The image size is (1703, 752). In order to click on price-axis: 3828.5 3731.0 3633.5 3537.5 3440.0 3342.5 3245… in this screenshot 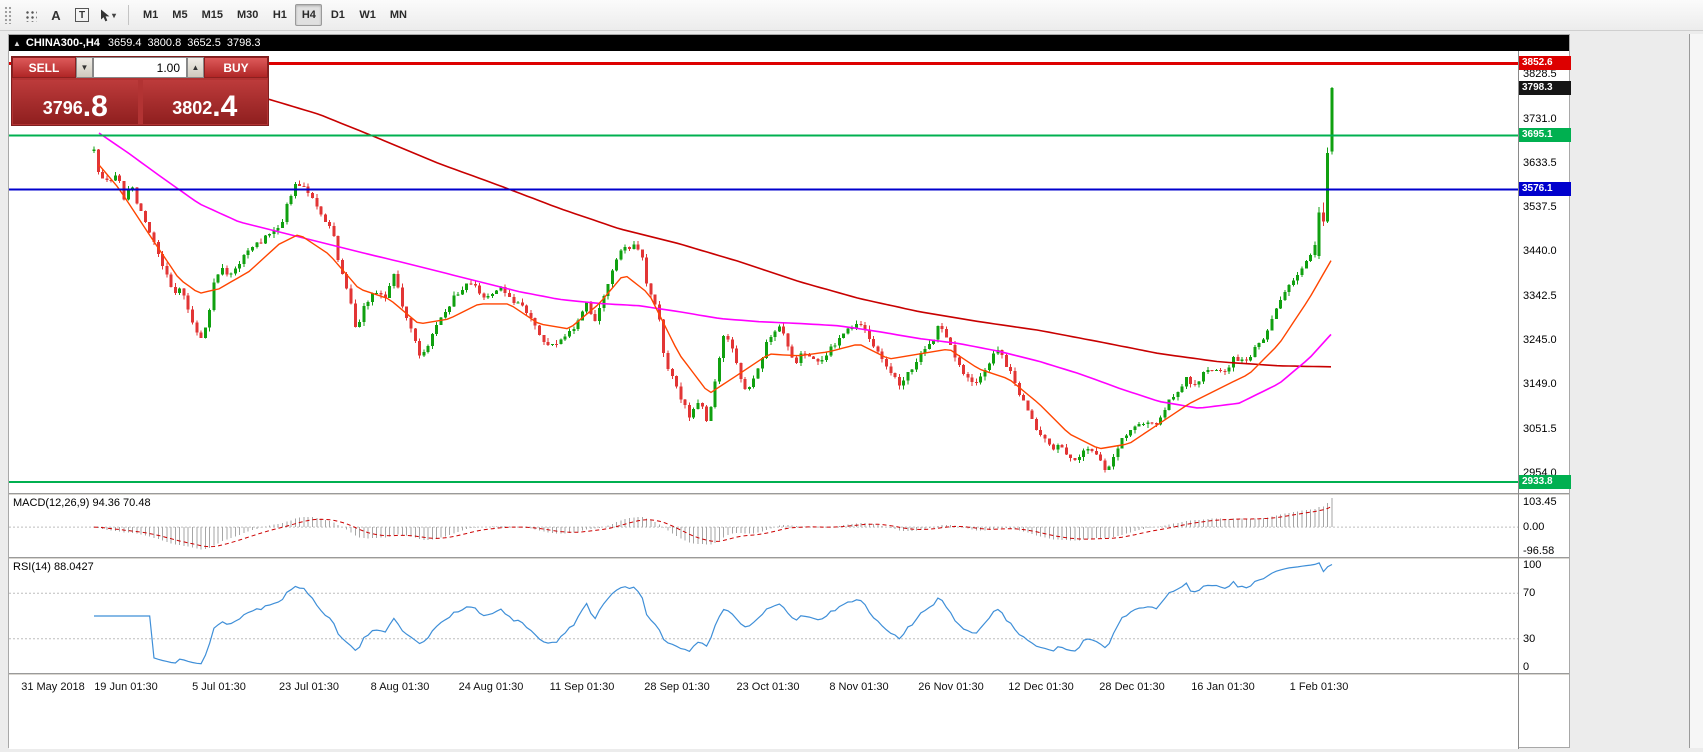, I will do `click(1544, 400)`.